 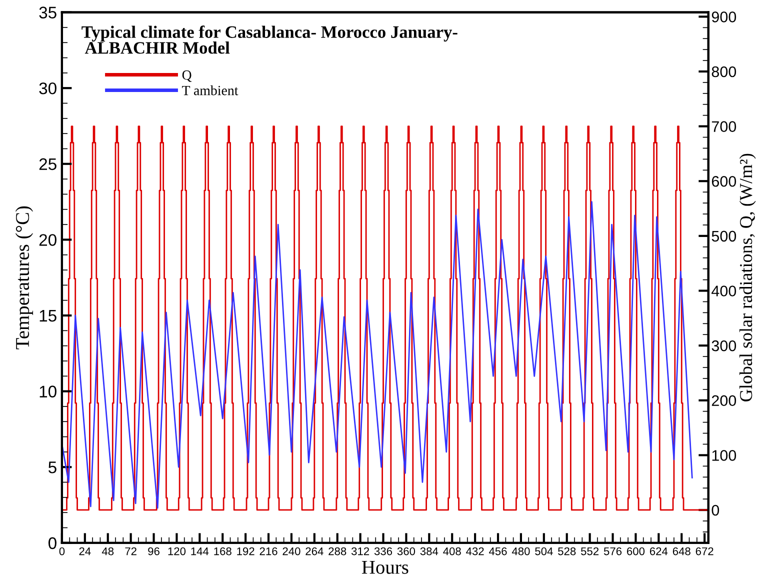 What do you see at coordinates (154, 551) in the screenshot?
I see `x-tick-label: 96` at bounding box center [154, 551].